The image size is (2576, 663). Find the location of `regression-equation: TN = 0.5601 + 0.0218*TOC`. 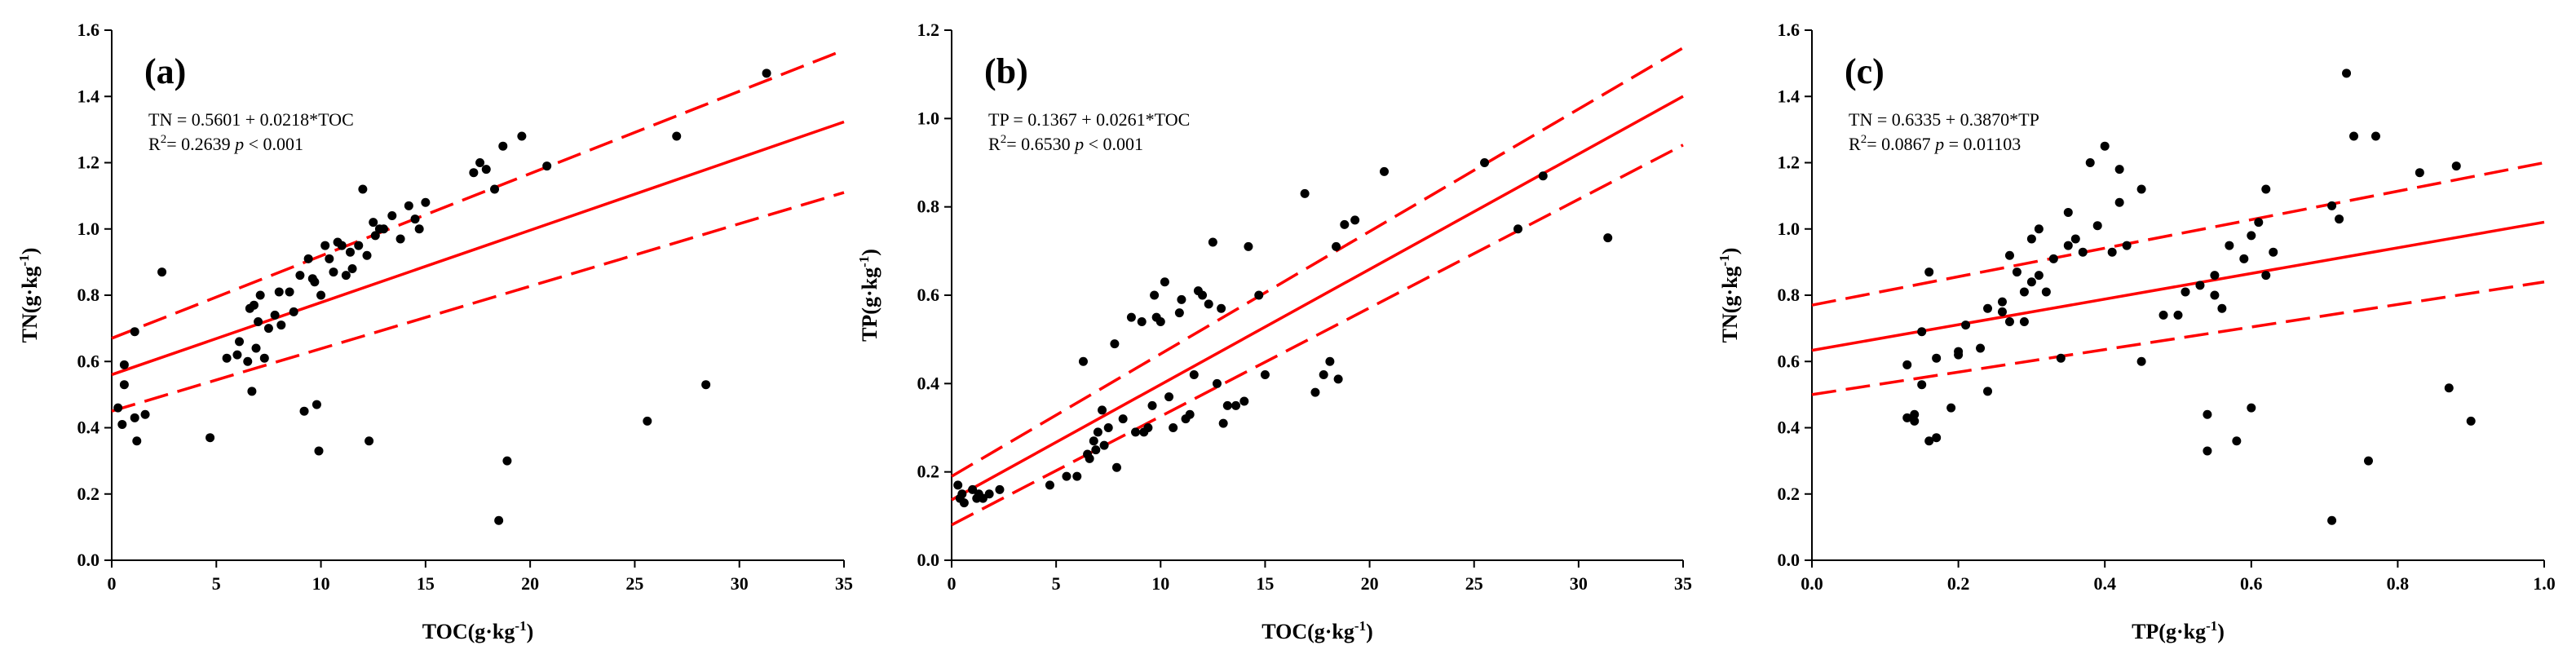

regression-equation: TN = 0.5601 + 0.0218*TOC is located at coordinates (251, 119).